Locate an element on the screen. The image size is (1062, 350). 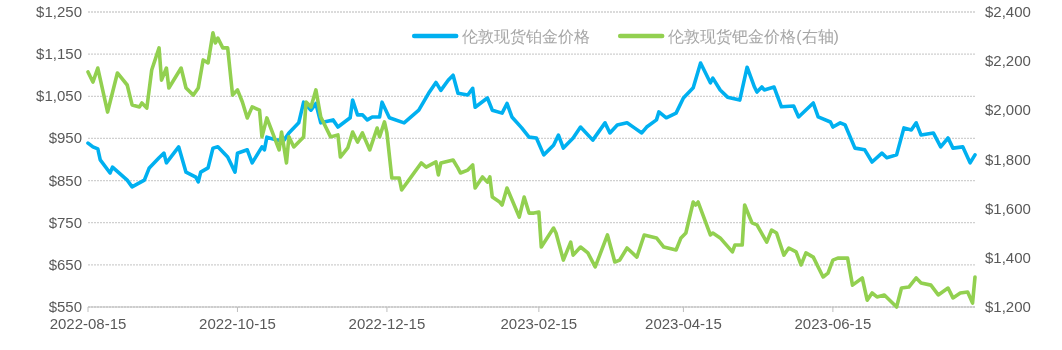
y-tick-label: $1,150 is located at coordinates (59, 54).